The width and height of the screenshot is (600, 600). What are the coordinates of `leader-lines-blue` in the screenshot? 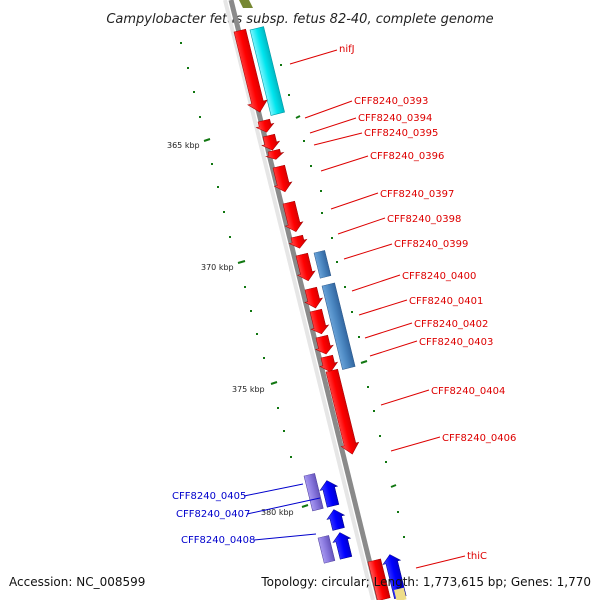 It's located at (282, 512).